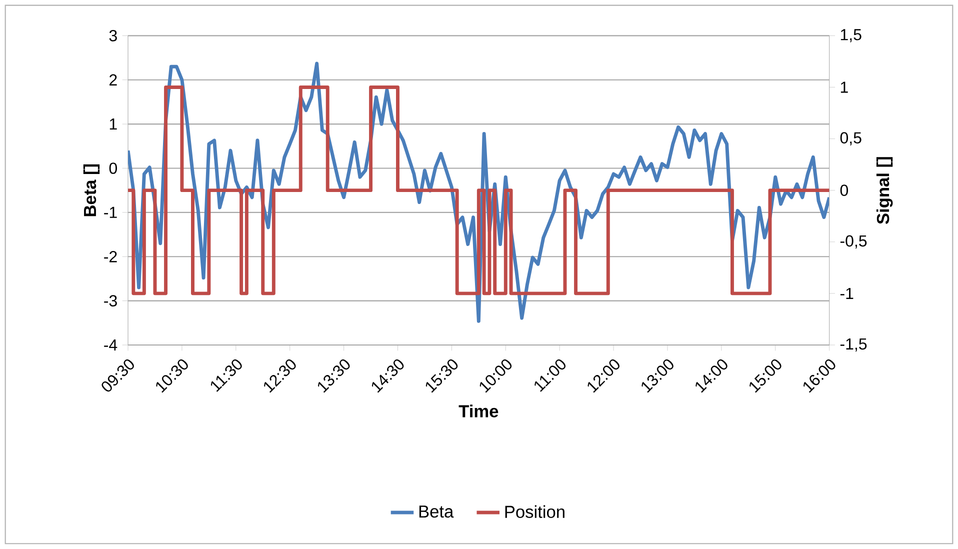 The height and width of the screenshot is (549, 958). What do you see at coordinates (436, 512) in the screenshot?
I see `legend-label: Beta` at bounding box center [436, 512].